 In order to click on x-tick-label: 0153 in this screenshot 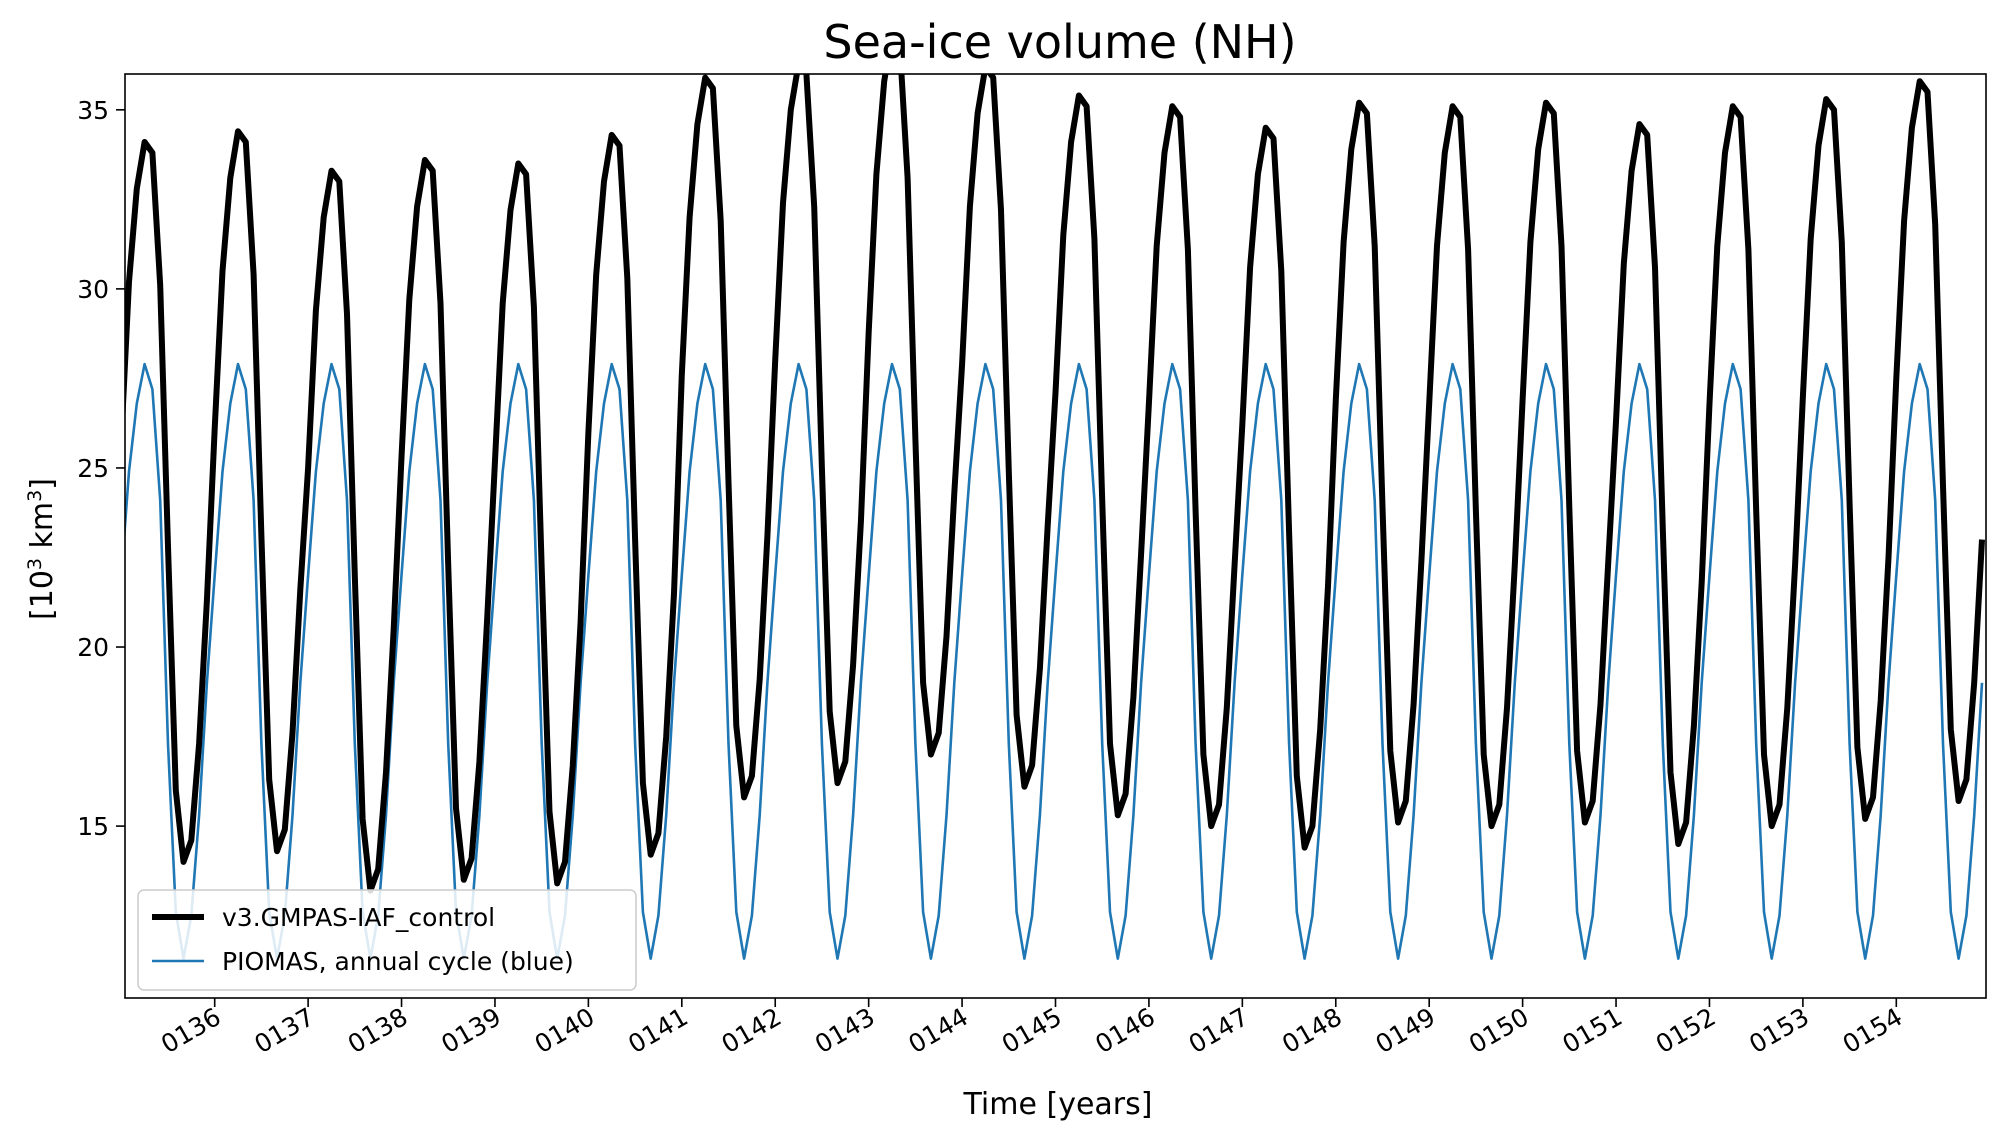, I will do `click(1779, 1030)`.